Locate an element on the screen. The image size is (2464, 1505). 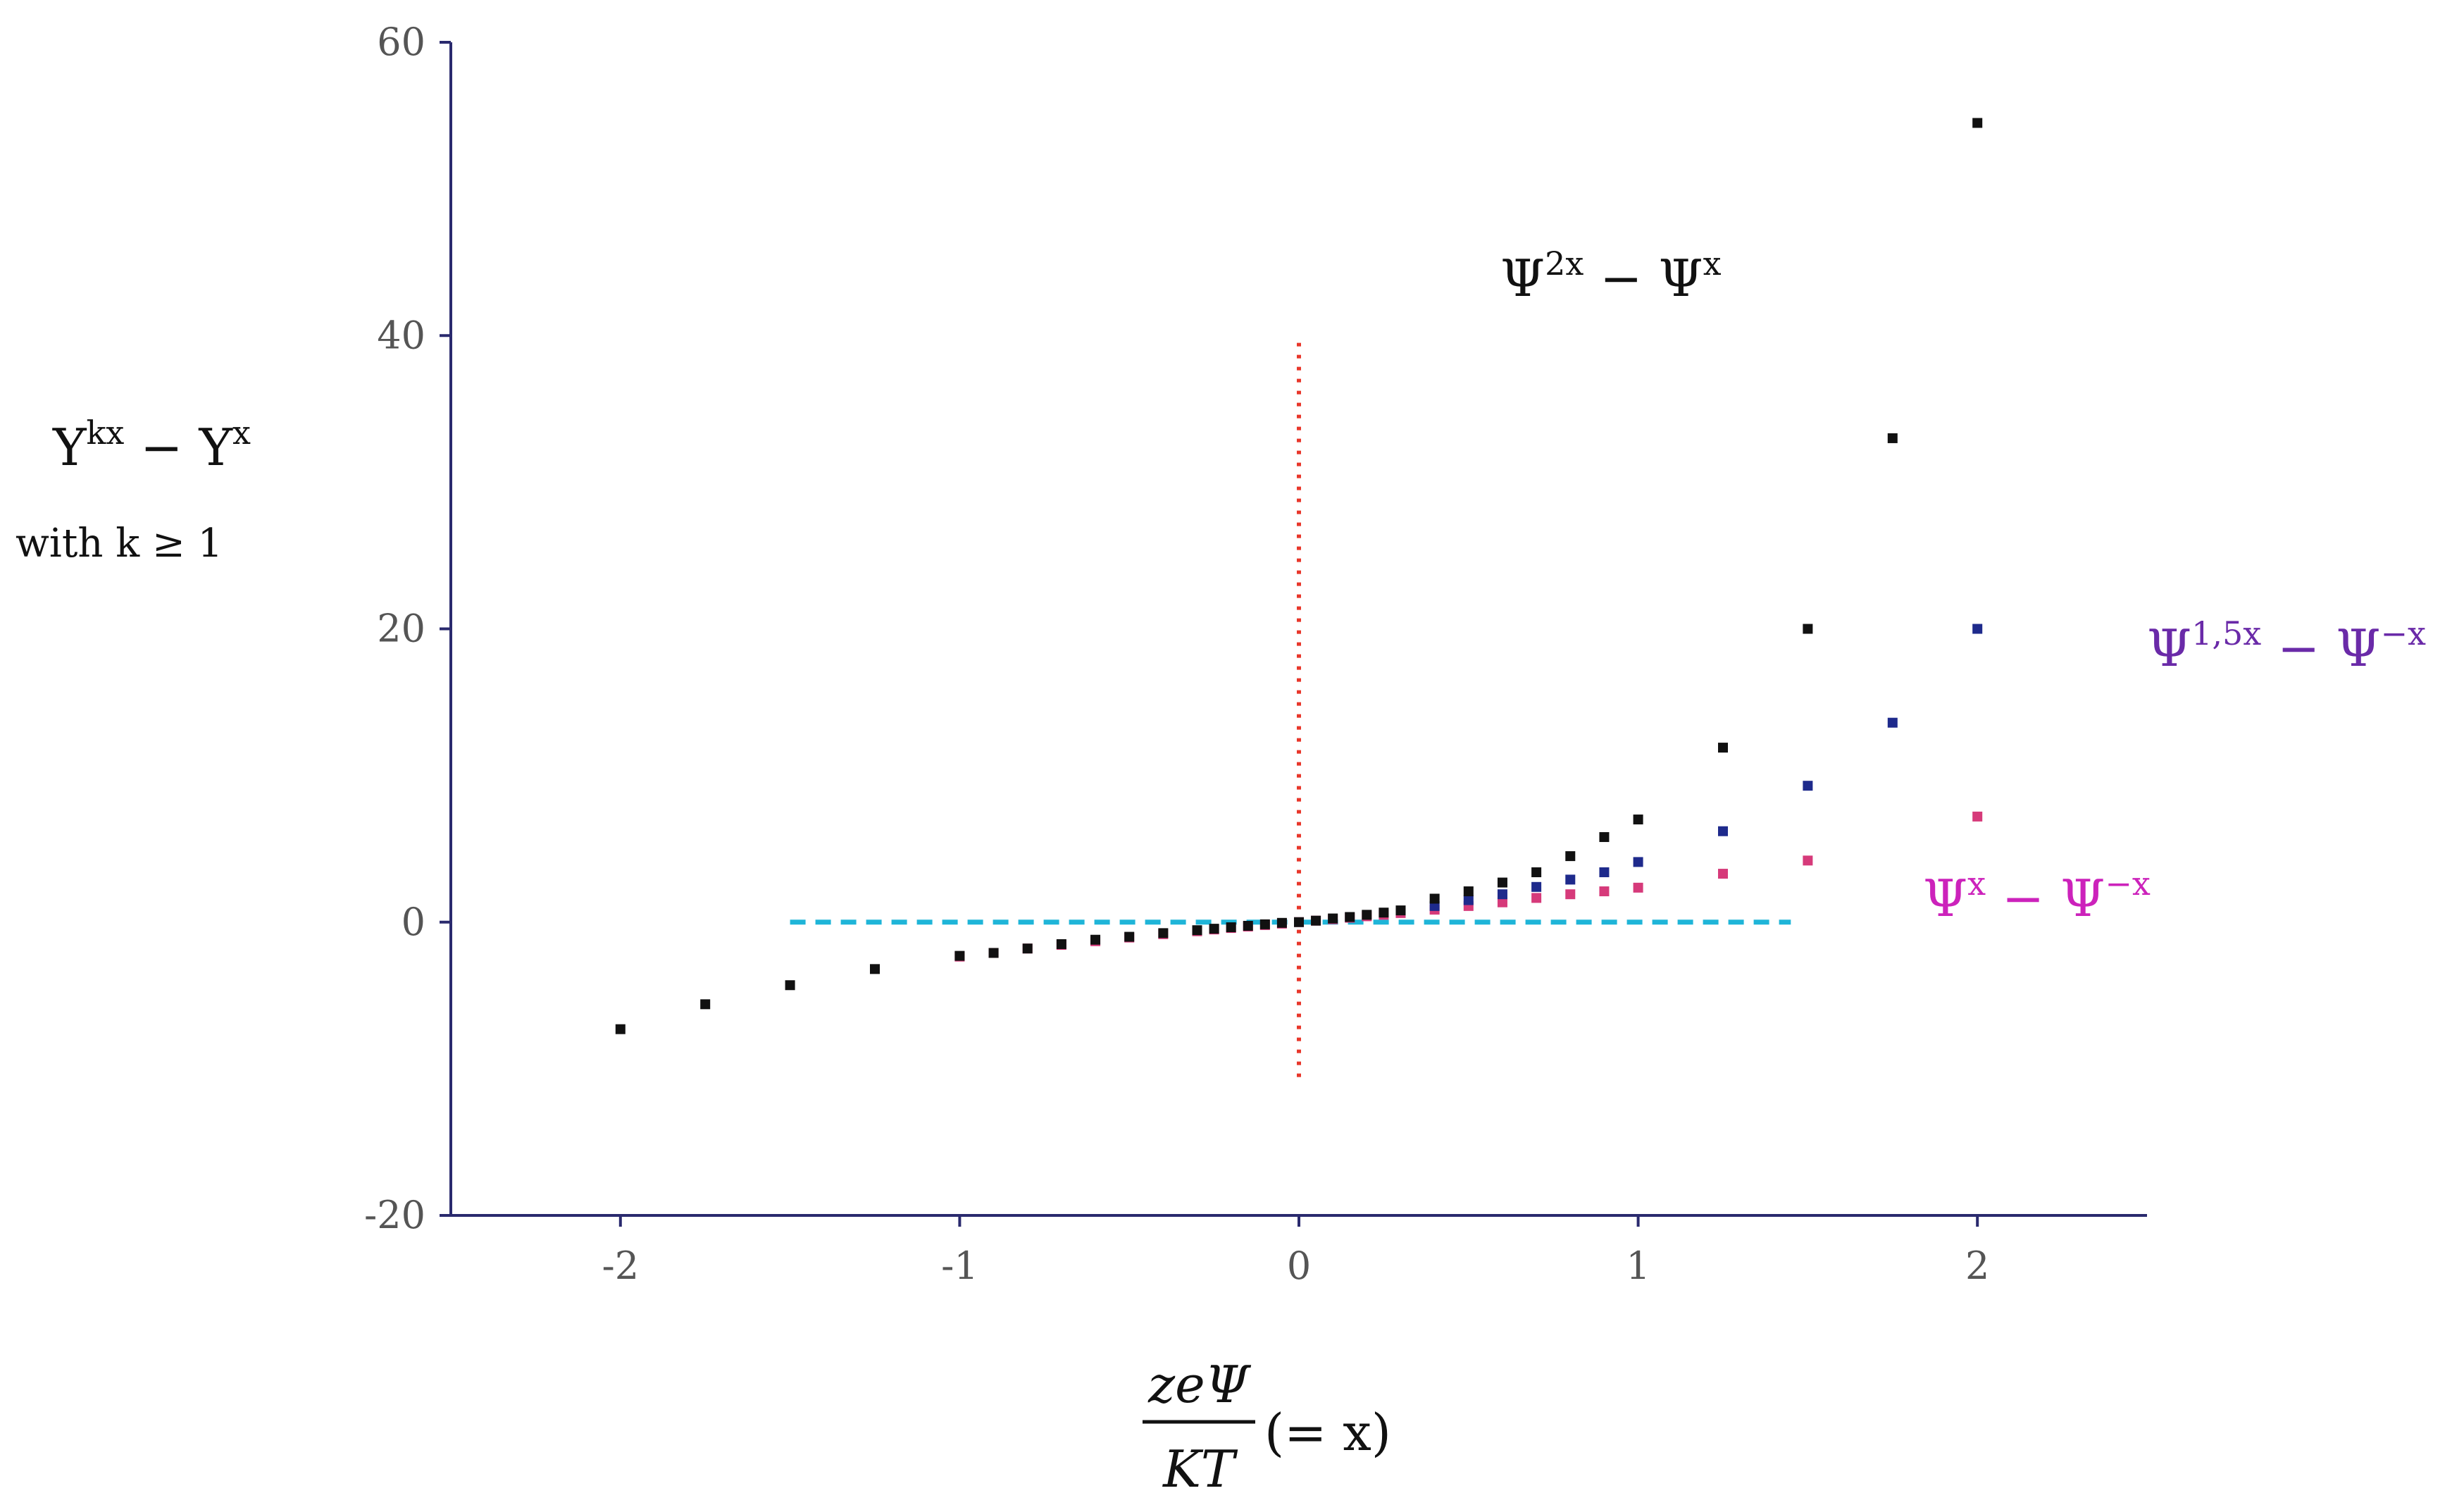
svg-text: Ykx − Yx is located at coordinates (151, 445).